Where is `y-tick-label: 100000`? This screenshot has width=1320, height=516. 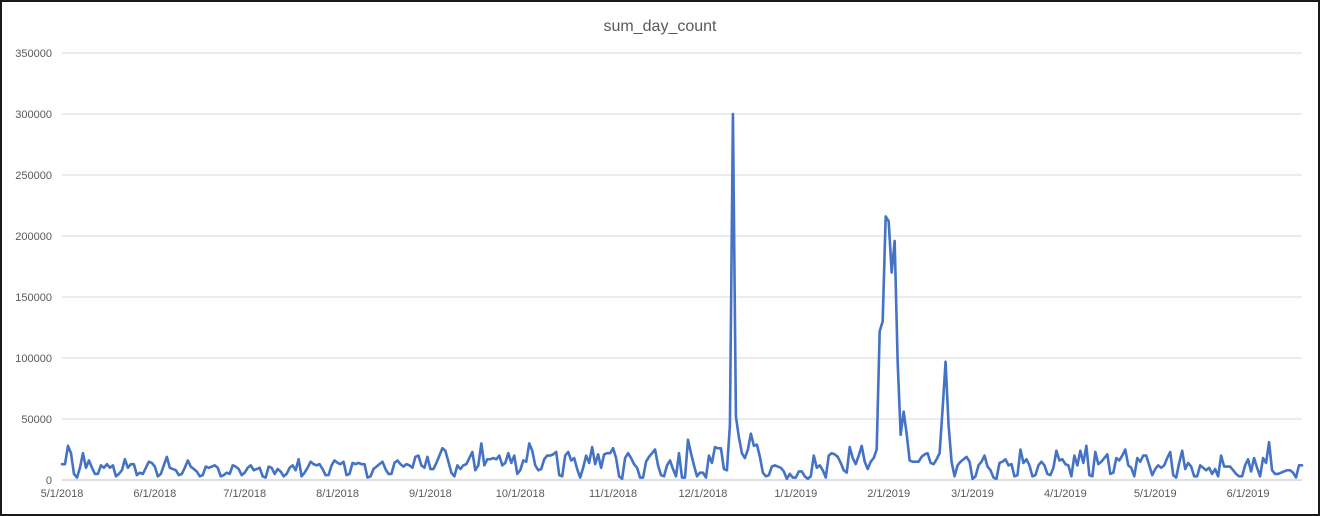 y-tick-label: 100000 is located at coordinates (33, 359).